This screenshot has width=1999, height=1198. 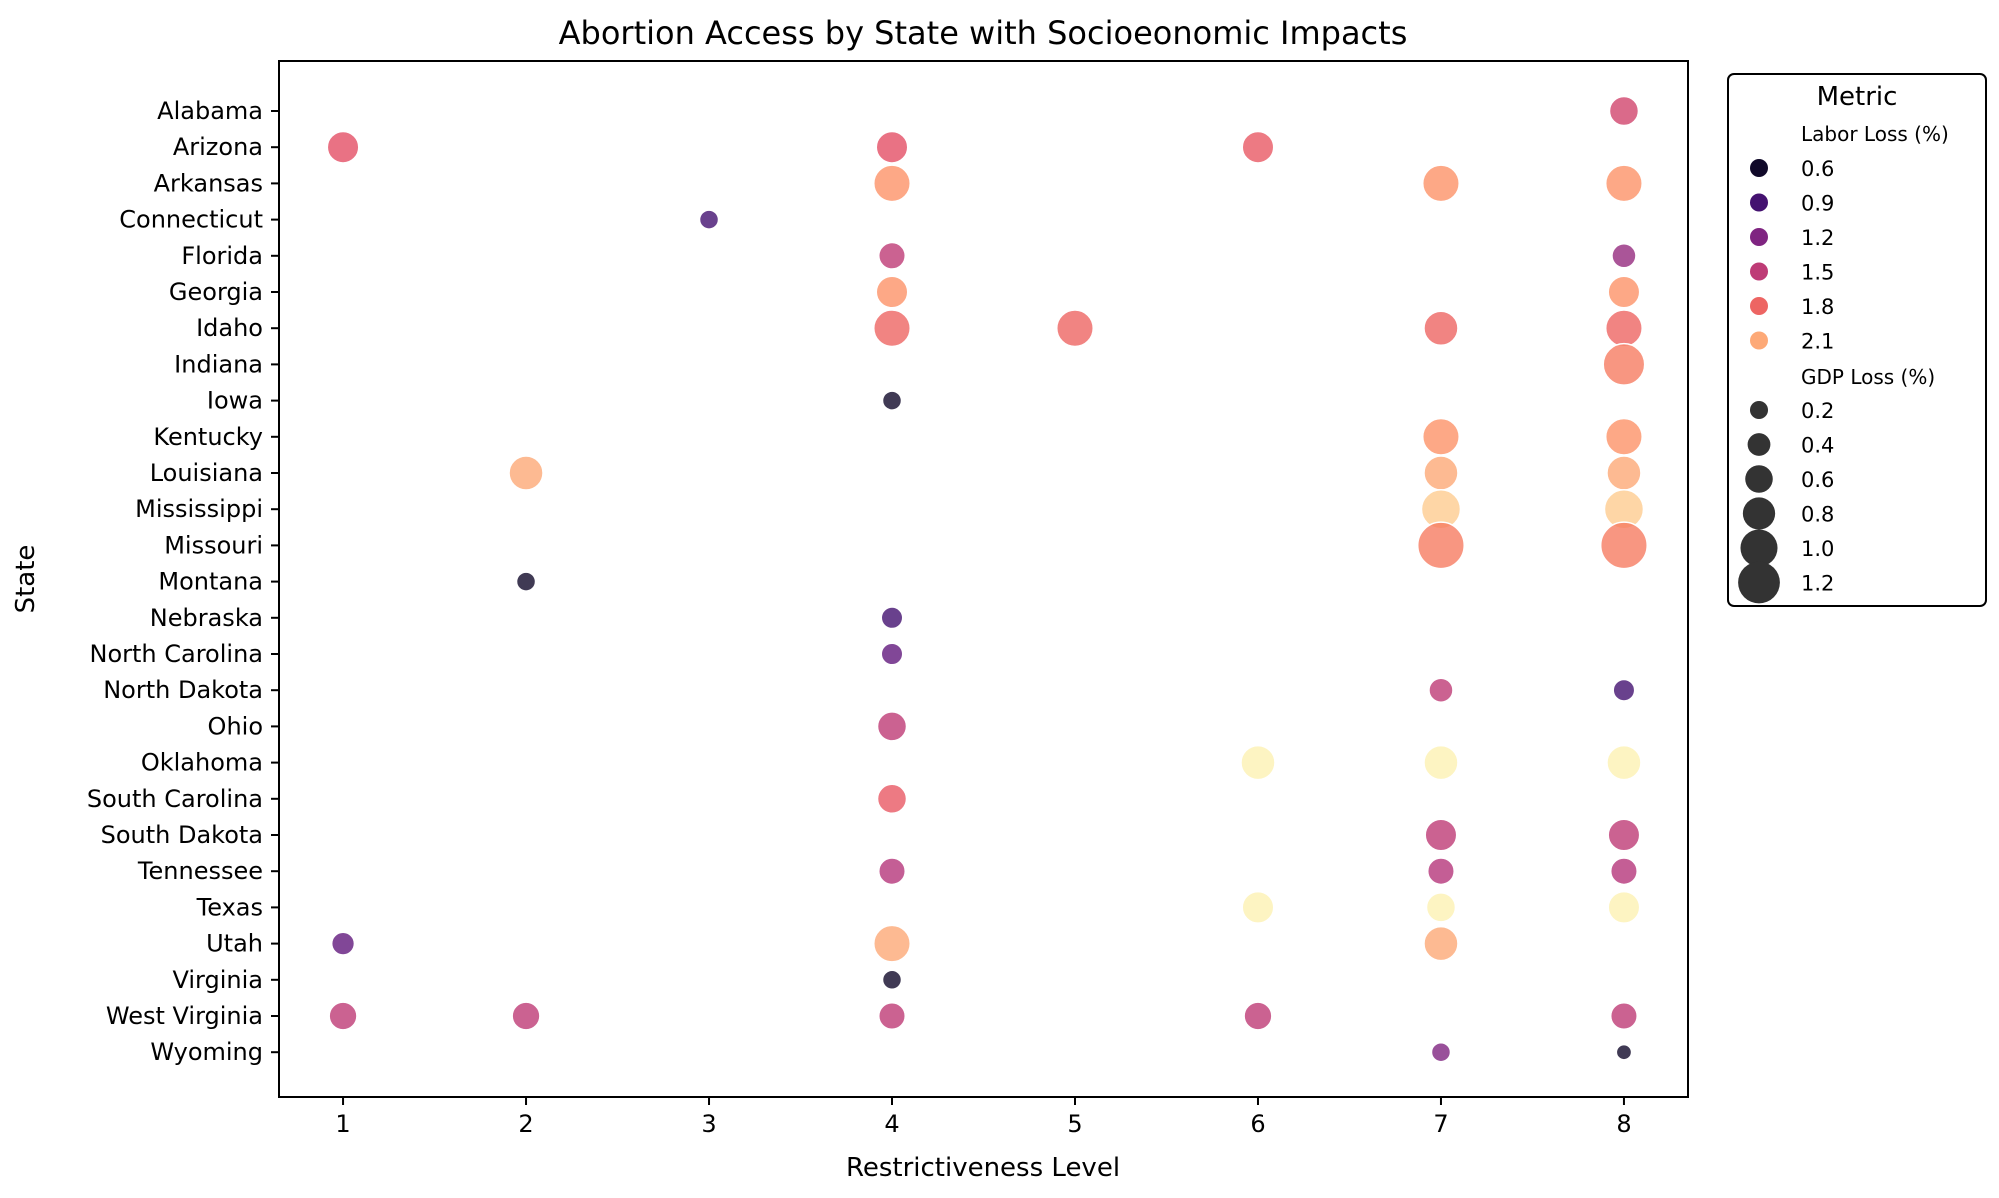 What do you see at coordinates (184, 1016) in the screenshot?
I see `y-tick-label: West Virginia` at bounding box center [184, 1016].